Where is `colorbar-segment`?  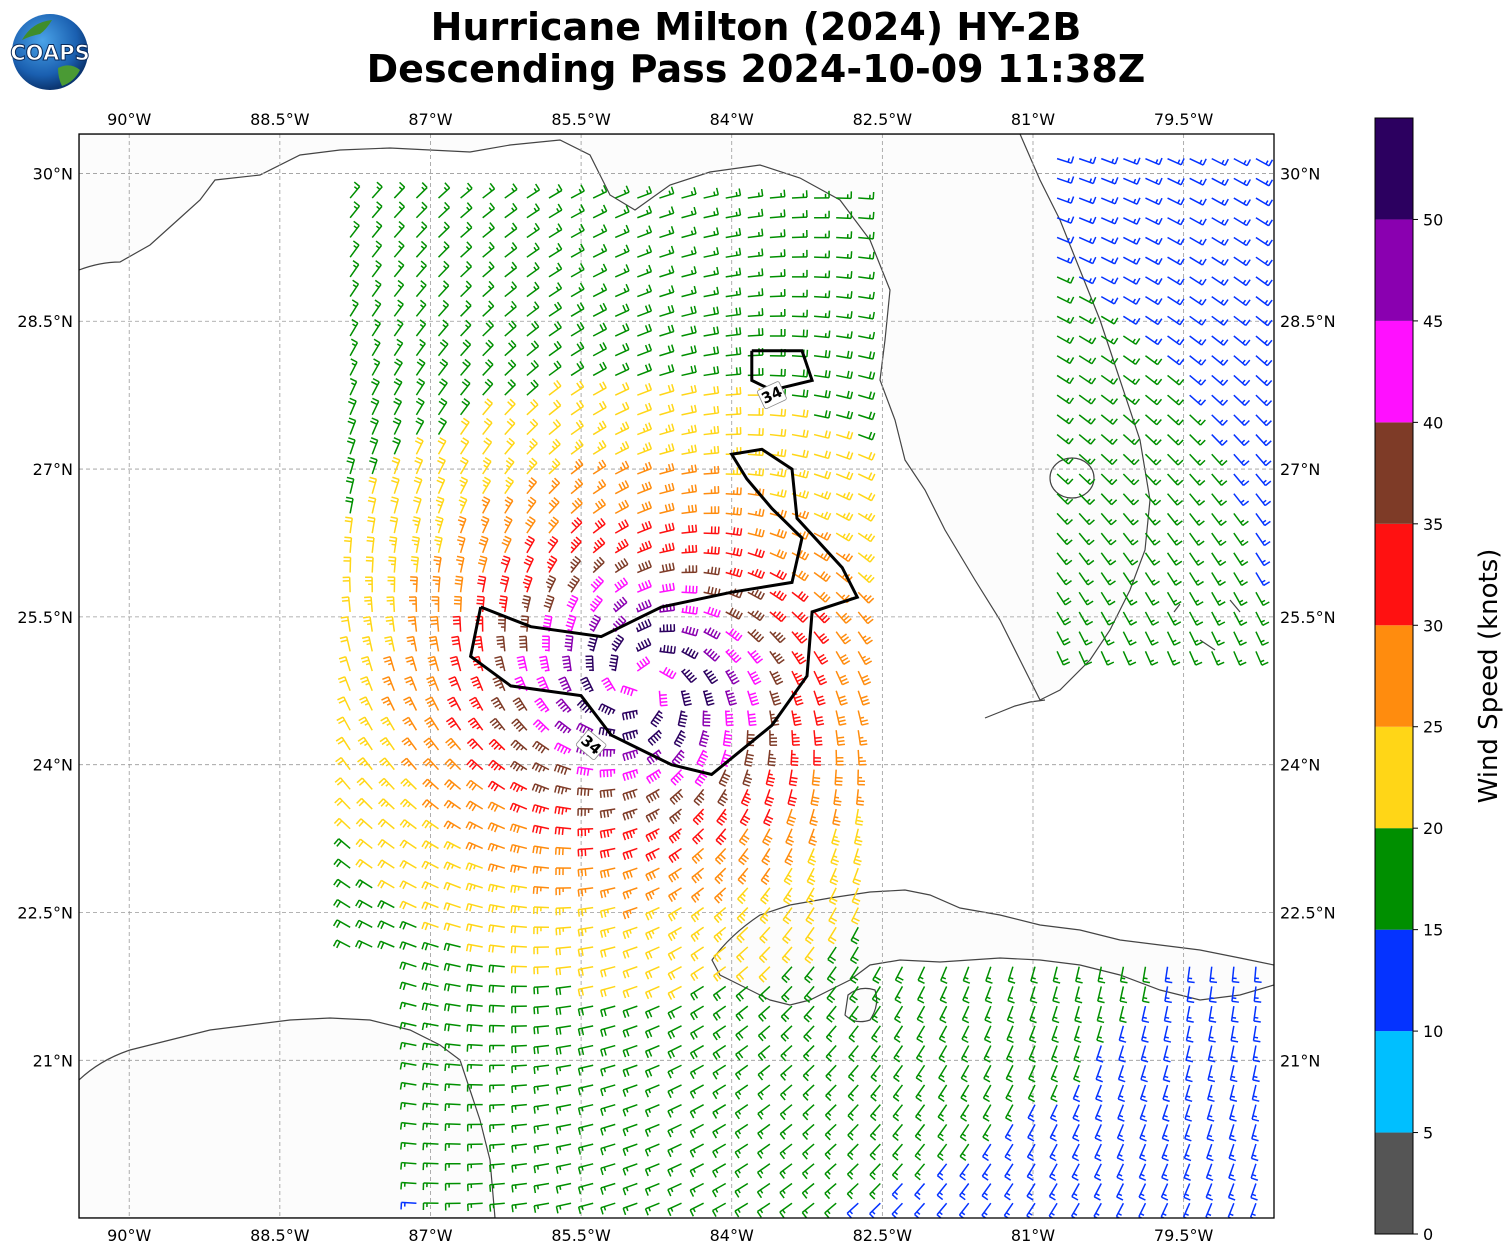
colorbar-segment is located at coordinates (1394, 473).